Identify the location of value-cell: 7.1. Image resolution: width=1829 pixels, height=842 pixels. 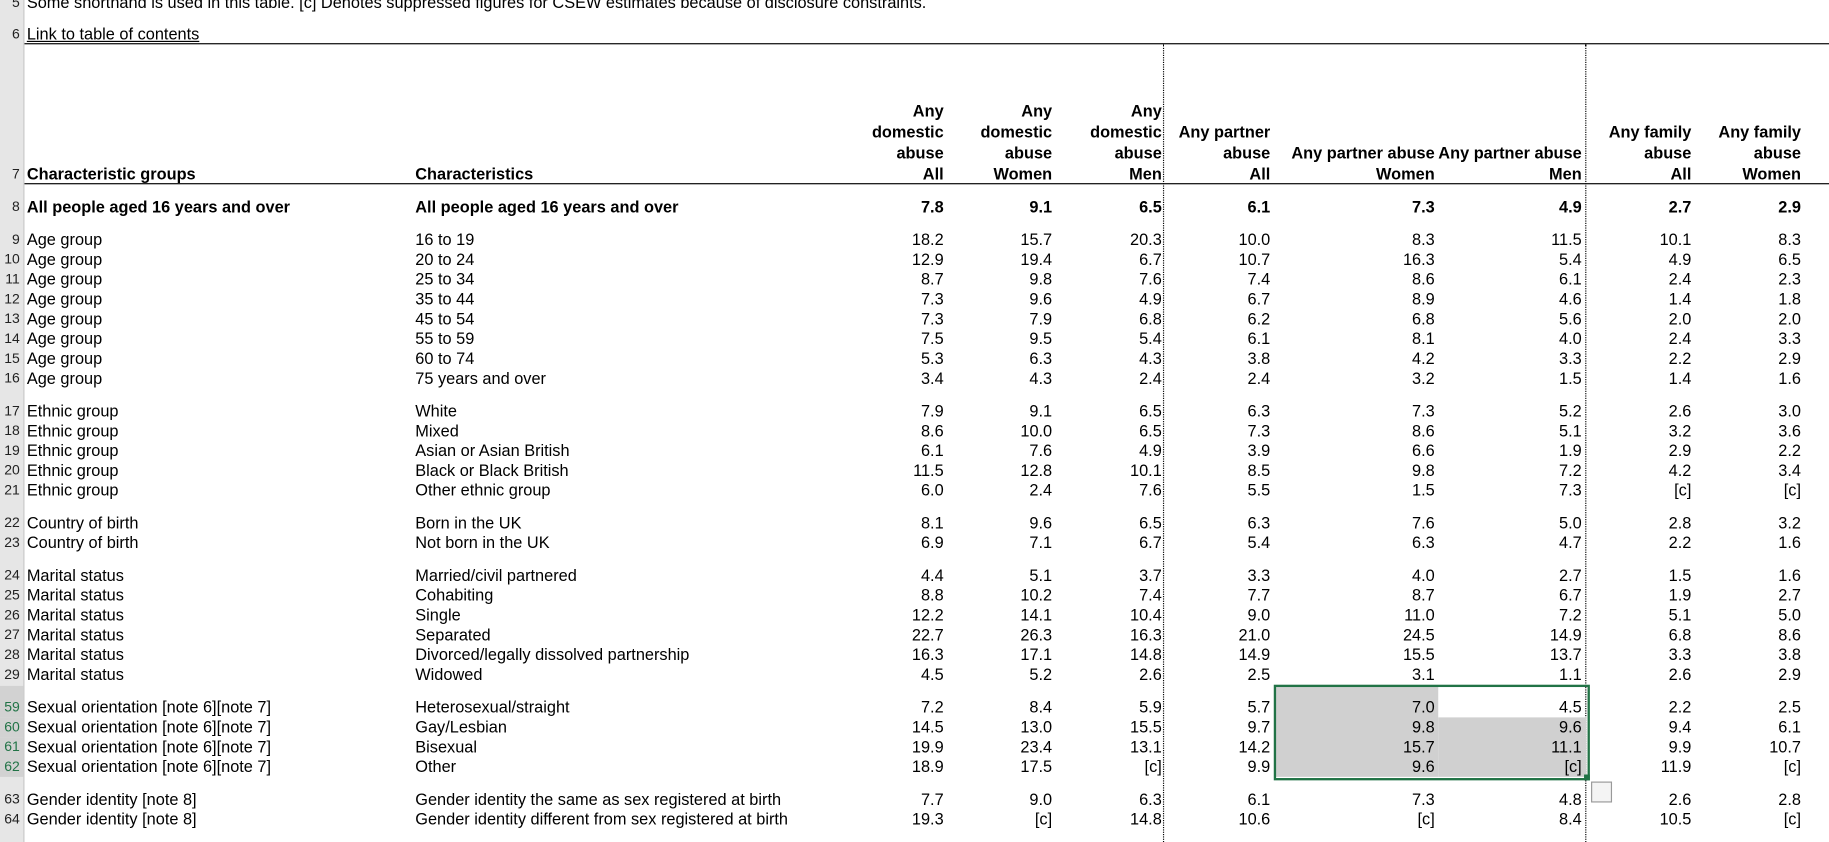
(1041, 542).